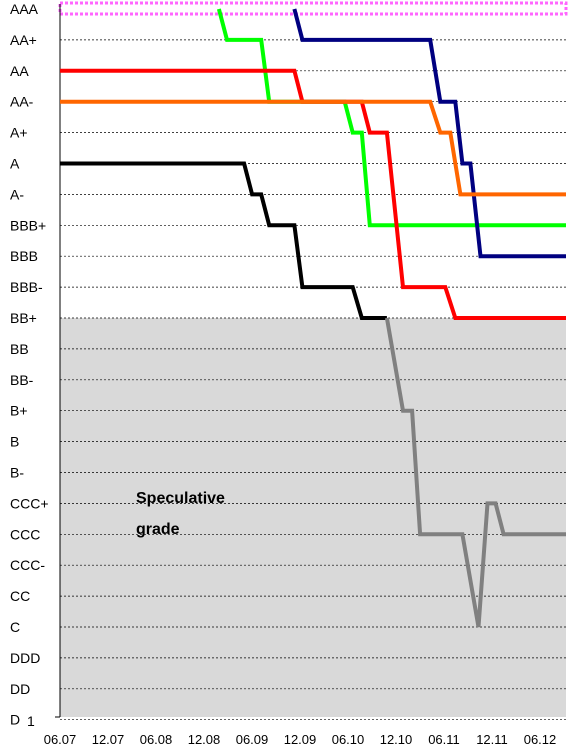 This screenshot has height=754, width=568. I want to click on x-tick-label: 06.12, so click(540, 739).